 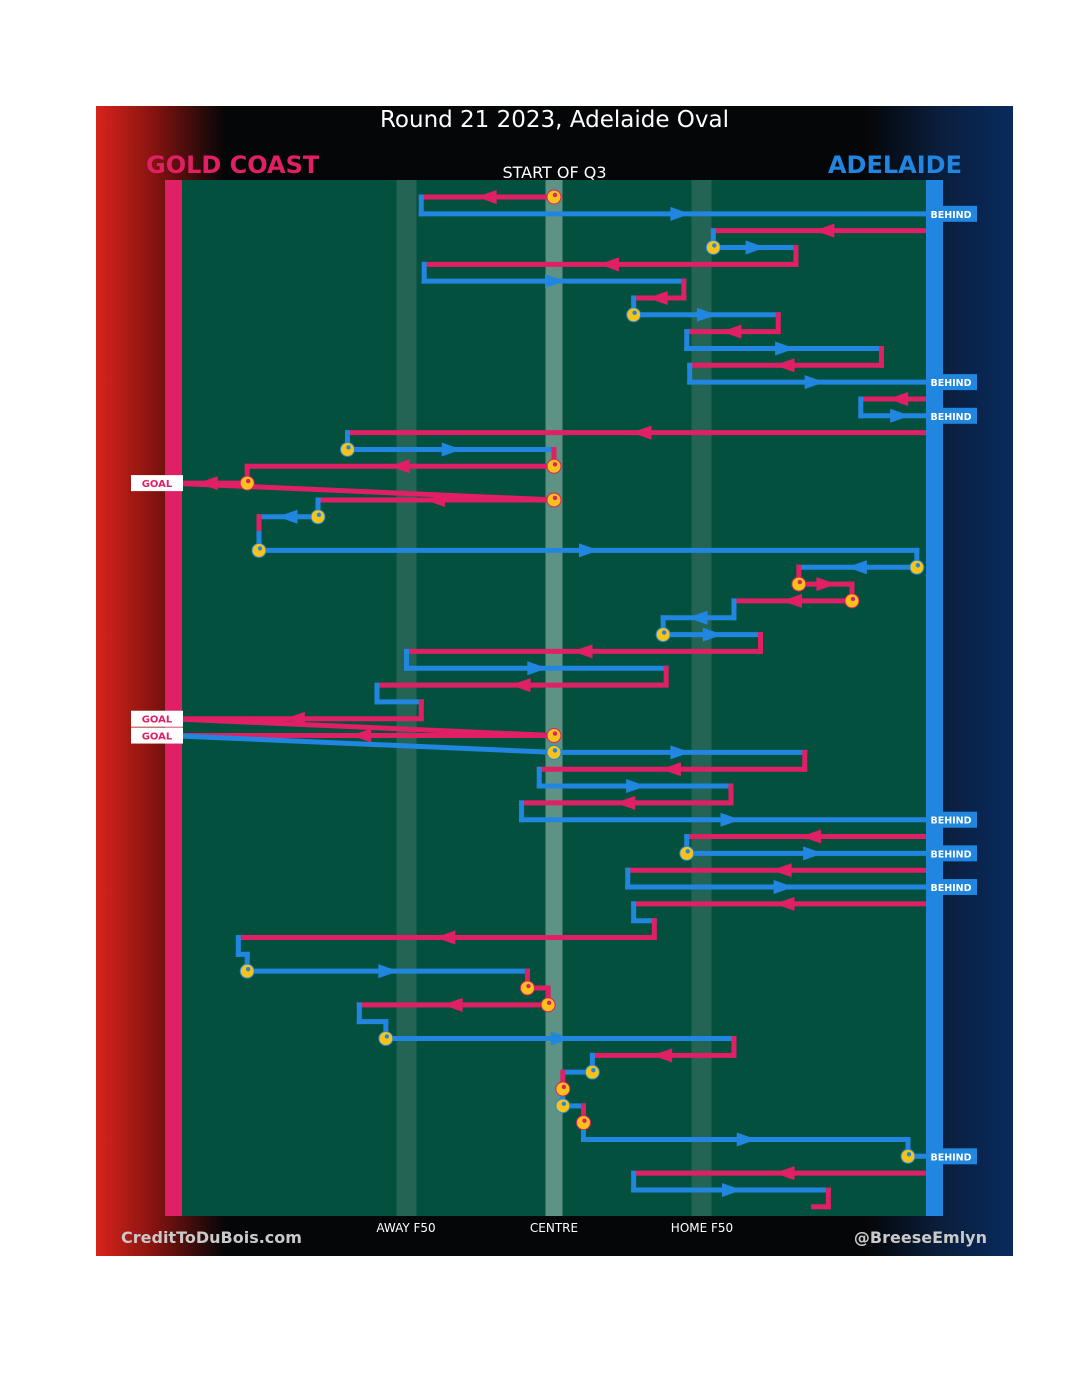 What do you see at coordinates (406, 1228) in the screenshot?
I see `tick-label-away-f50: AWAY F50` at bounding box center [406, 1228].